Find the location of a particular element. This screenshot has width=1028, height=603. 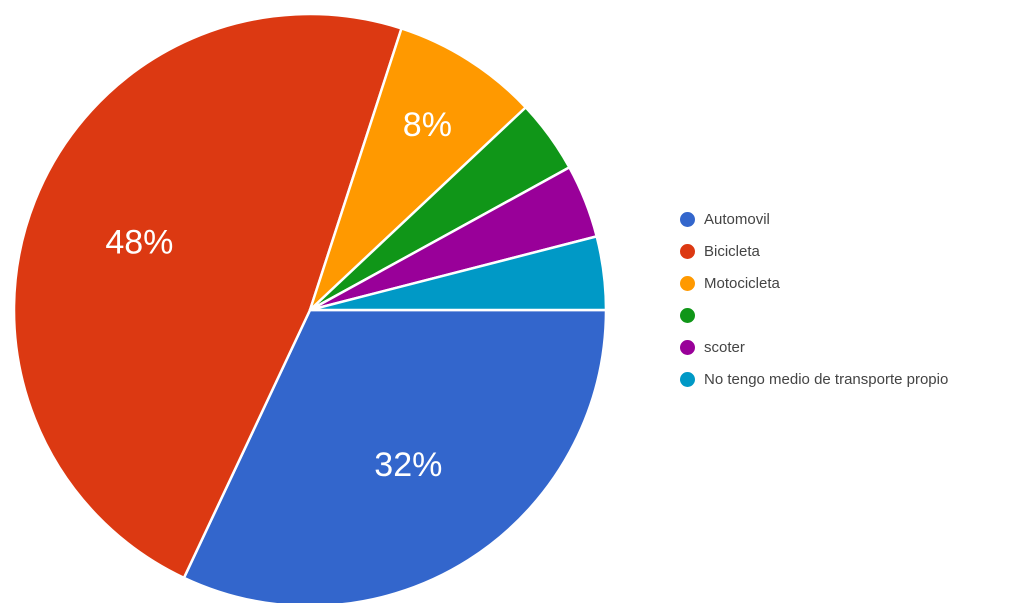

legend-label-1: Bicicleta is located at coordinates (732, 251).